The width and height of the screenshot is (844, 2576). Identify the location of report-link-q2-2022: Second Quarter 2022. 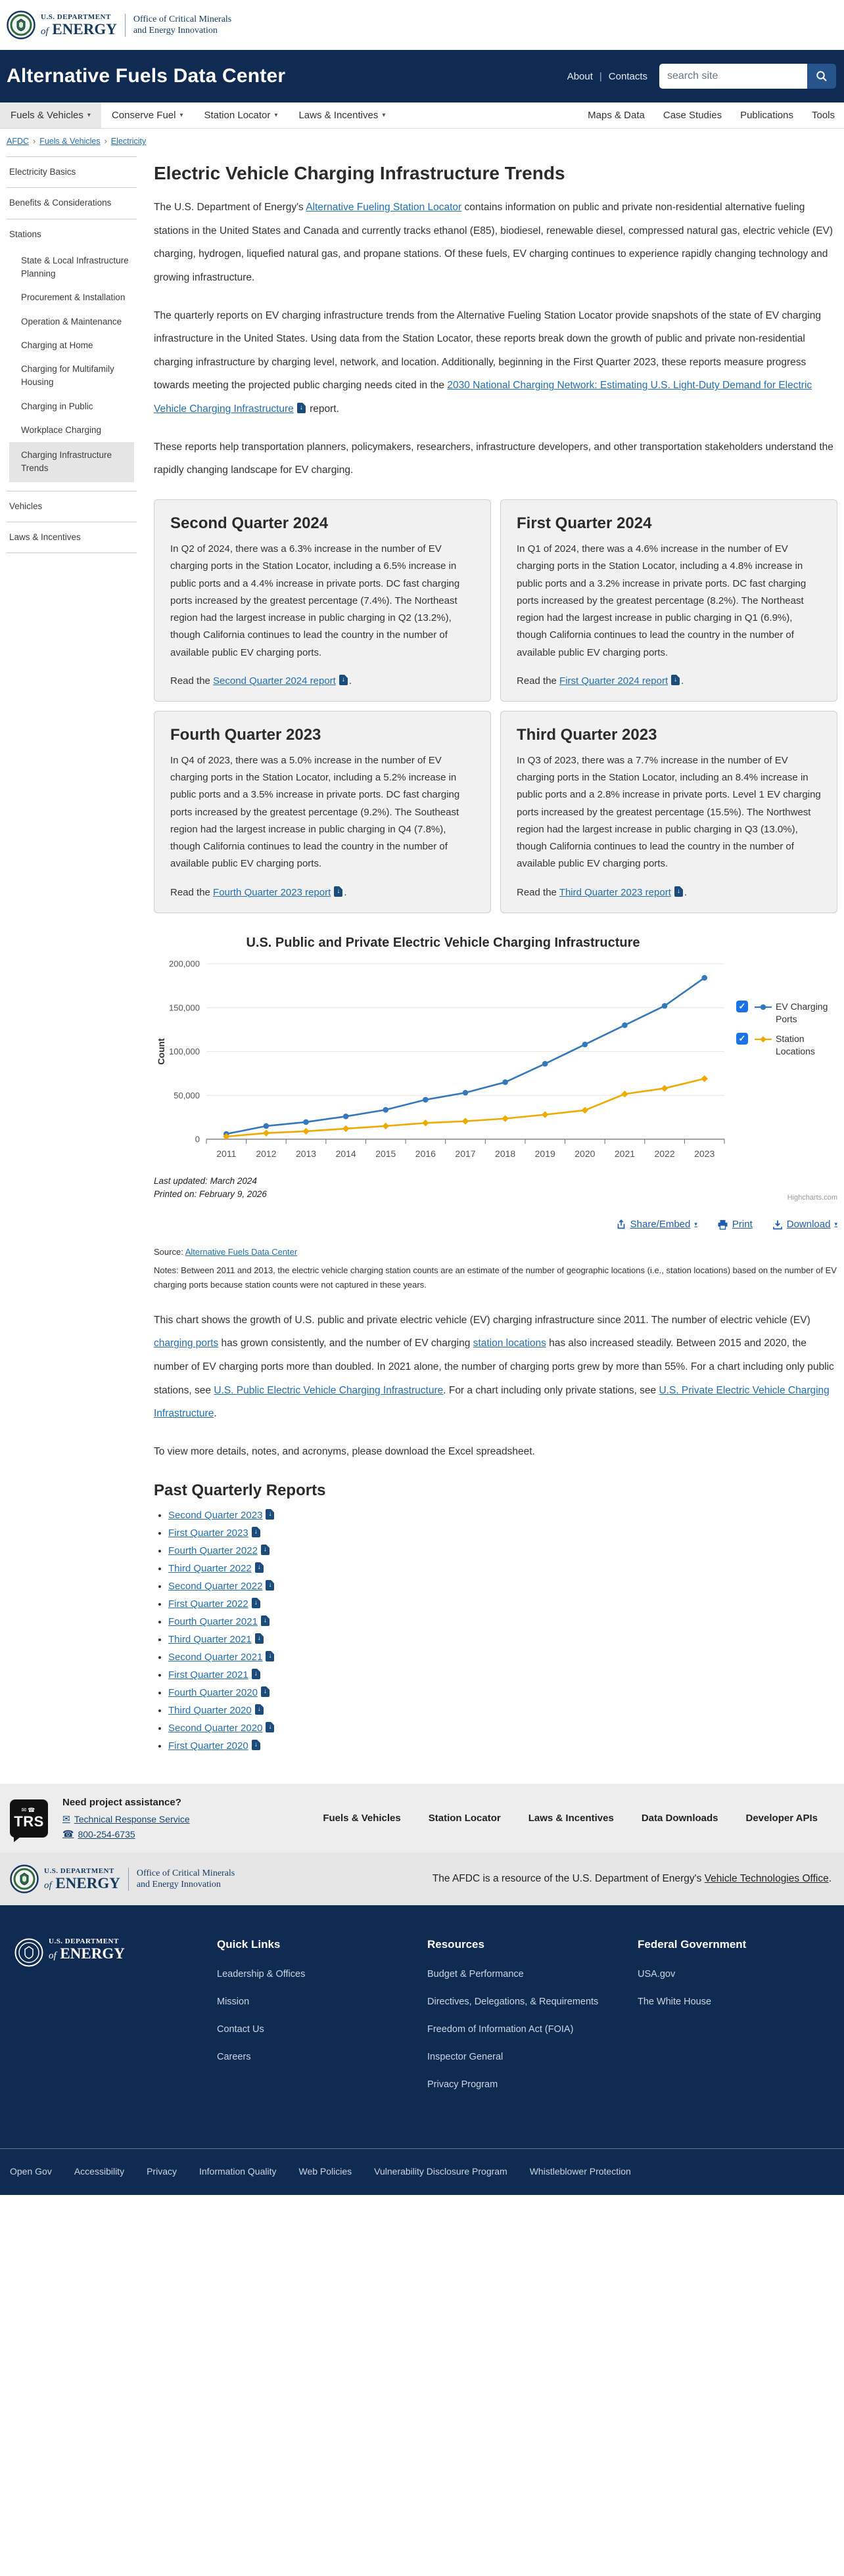
(215, 1587).